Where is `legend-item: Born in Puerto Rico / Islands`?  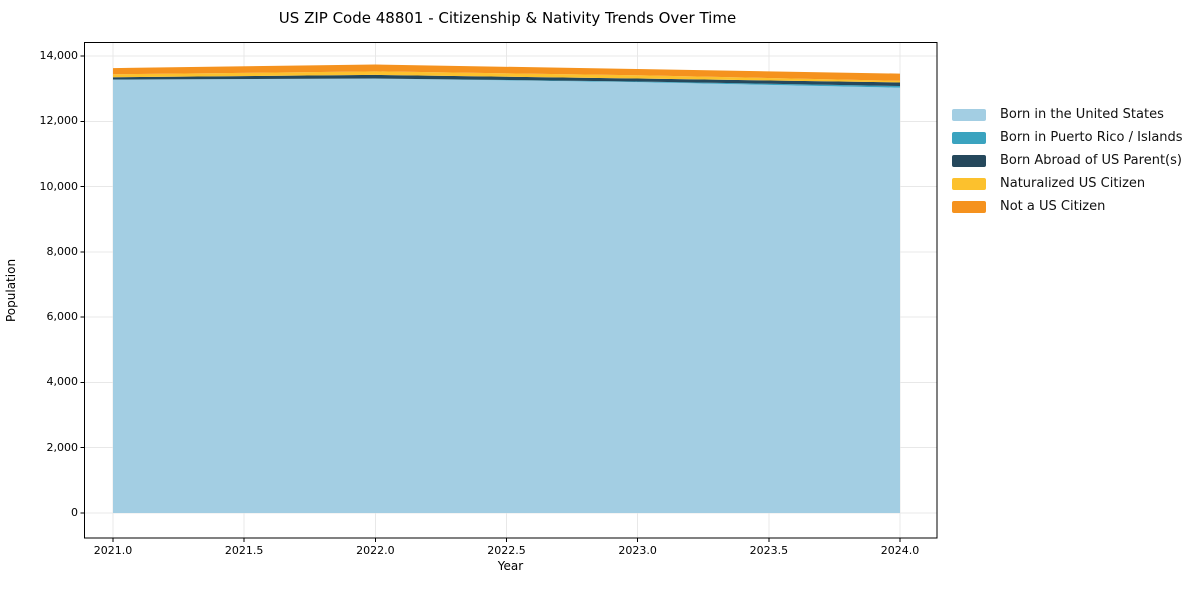
legend-item: Born in Puerto Rico / Islands is located at coordinates (1067, 137).